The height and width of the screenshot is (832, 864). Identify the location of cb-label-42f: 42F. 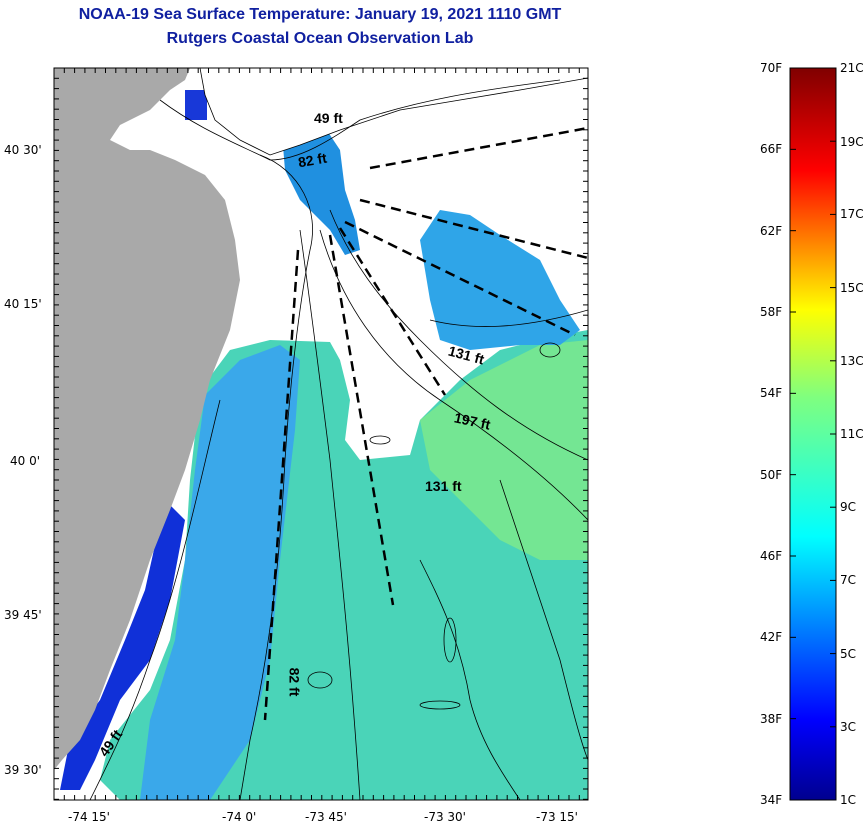
(771, 637).